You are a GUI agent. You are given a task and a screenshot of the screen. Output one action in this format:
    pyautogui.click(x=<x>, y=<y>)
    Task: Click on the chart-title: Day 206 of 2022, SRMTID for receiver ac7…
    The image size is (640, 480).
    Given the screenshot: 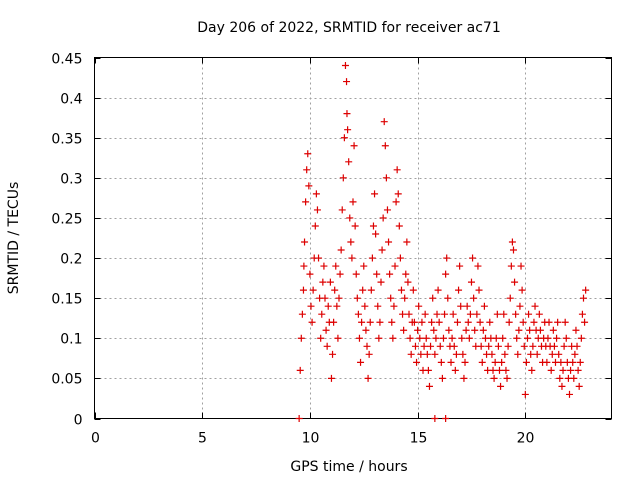 What is the action you would take?
    pyautogui.click(x=349, y=28)
    